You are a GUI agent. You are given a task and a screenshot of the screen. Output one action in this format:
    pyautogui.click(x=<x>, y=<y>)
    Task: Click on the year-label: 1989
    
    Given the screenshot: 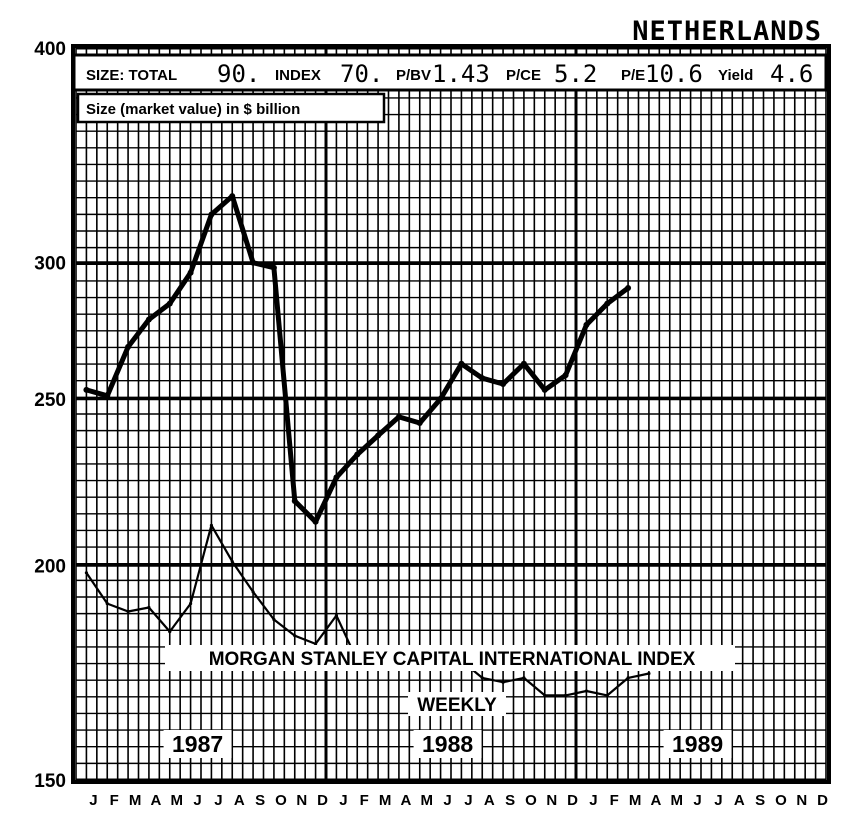 What is the action you would take?
    pyautogui.click(x=697, y=744)
    